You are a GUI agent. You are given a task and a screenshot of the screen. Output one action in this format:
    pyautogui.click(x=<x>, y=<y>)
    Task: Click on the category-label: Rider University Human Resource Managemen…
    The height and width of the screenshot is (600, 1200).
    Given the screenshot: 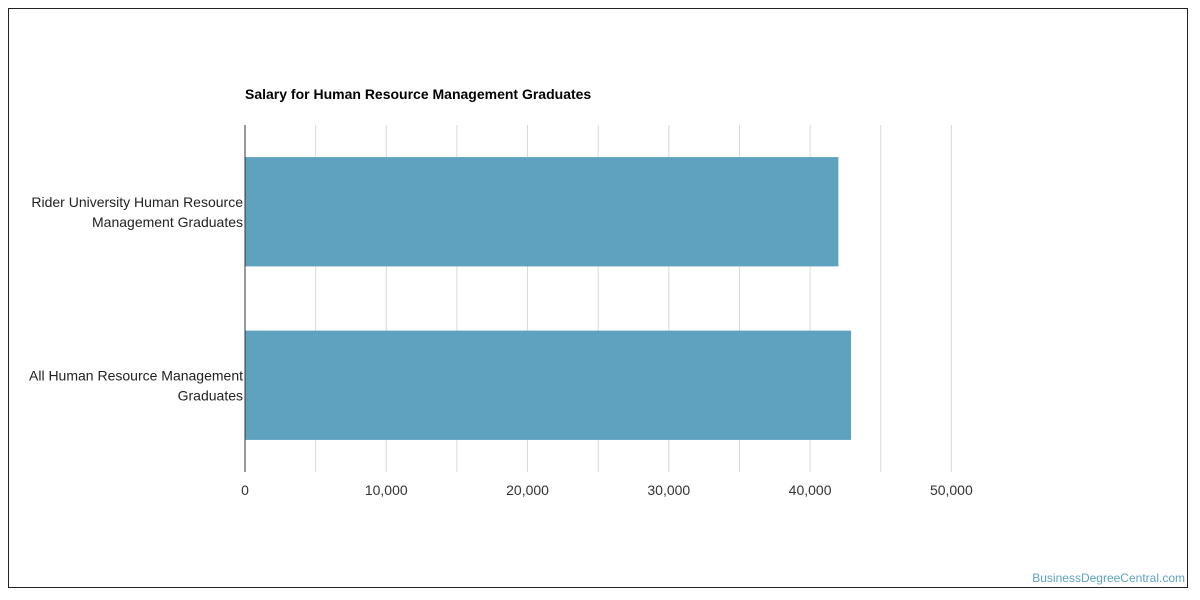 What is the action you would take?
    pyautogui.click(x=137, y=212)
    